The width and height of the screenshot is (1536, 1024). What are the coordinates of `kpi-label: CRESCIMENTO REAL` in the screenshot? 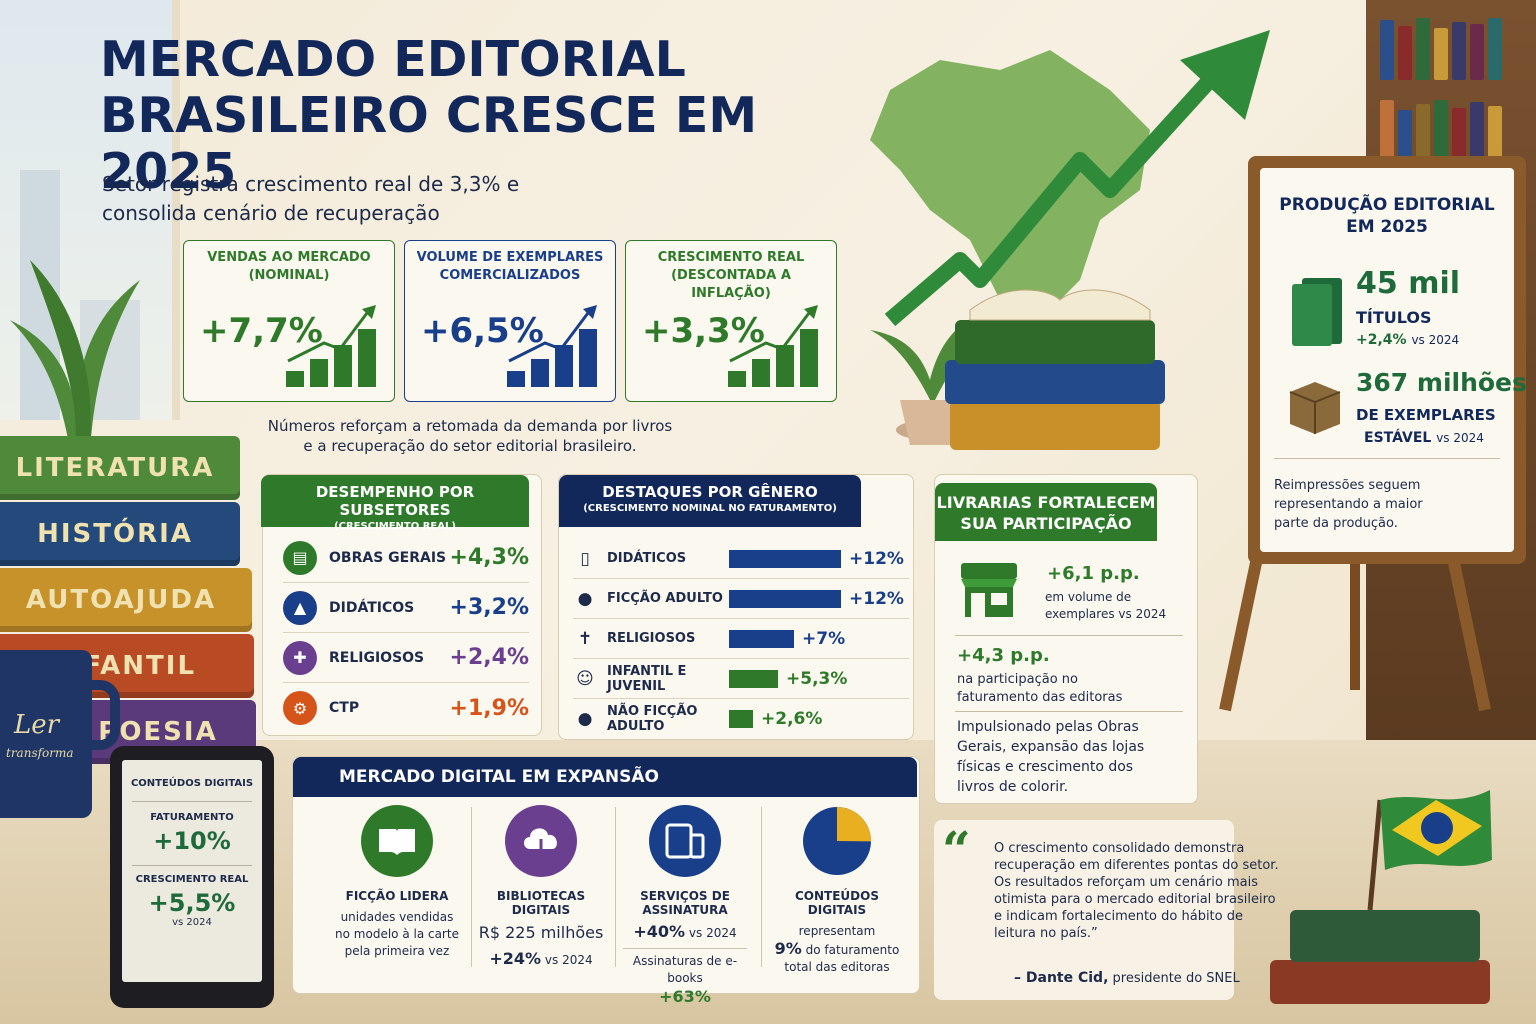 It's located at (731, 257).